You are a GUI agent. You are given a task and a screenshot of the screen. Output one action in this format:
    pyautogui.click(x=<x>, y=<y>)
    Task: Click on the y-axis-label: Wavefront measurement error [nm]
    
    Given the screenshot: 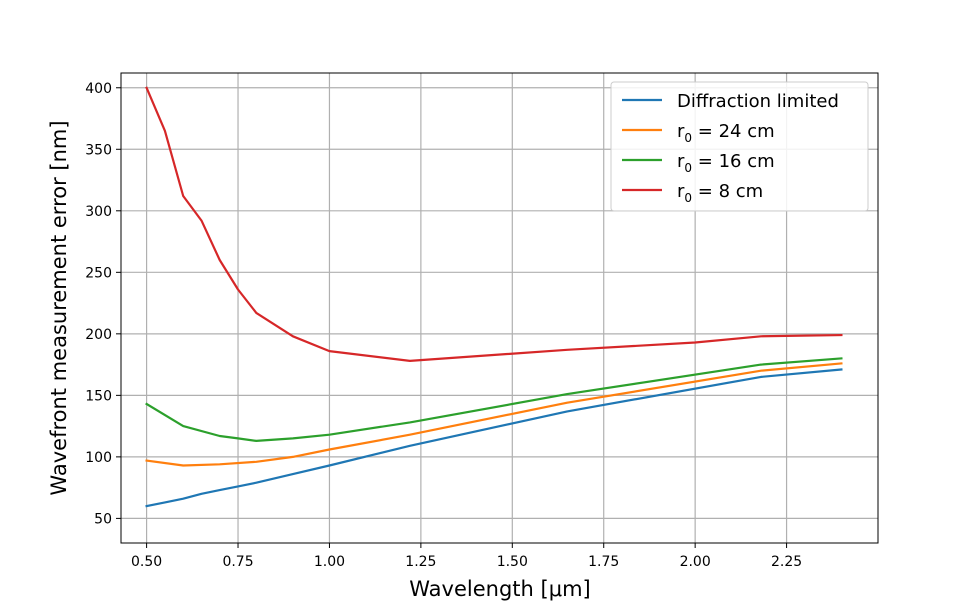 What is the action you would take?
    pyautogui.click(x=59, y=307)
    